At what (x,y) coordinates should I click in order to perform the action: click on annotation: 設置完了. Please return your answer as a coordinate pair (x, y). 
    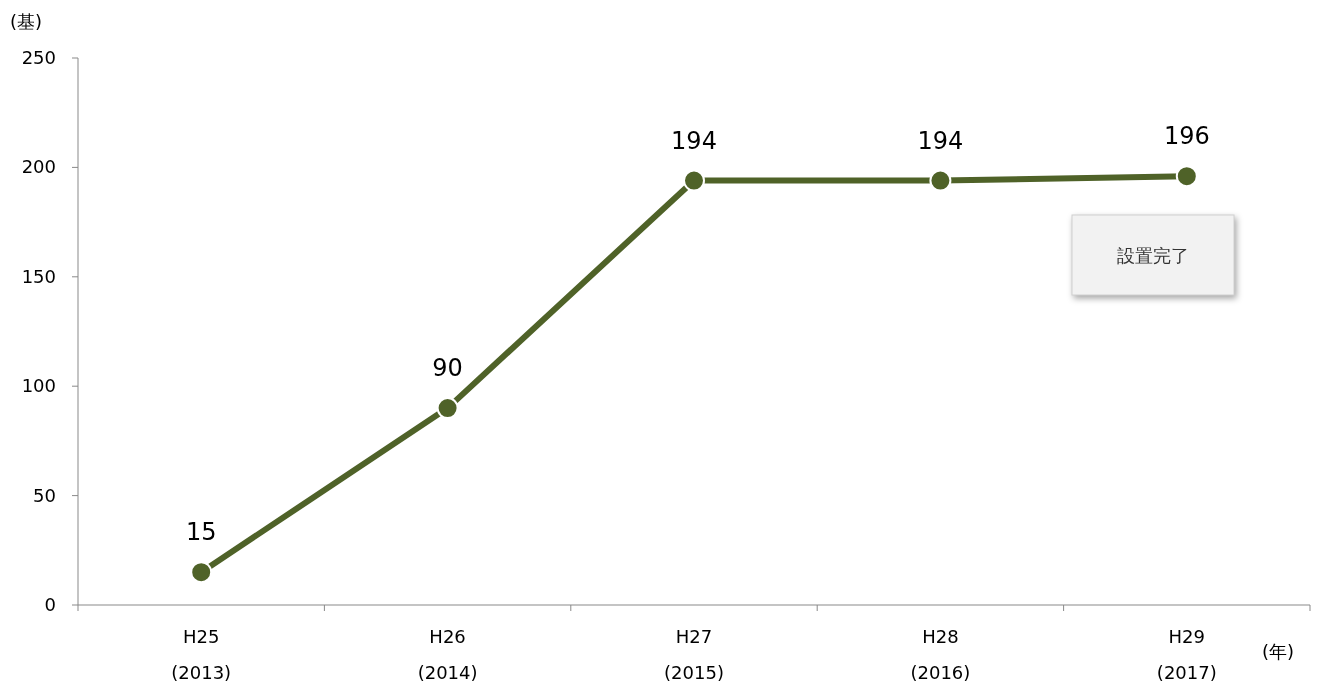
    Looking at the image, I should click on (1153, 255).